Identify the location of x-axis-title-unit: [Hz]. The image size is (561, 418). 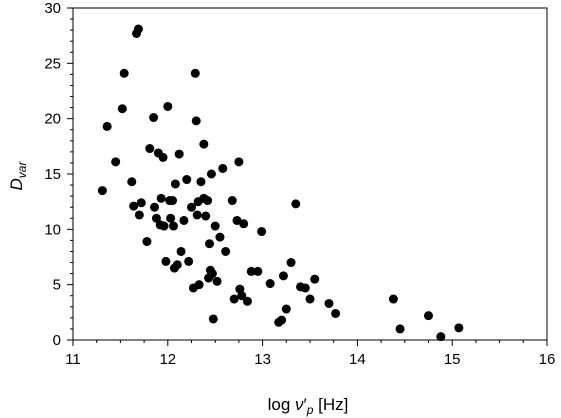
(330, 404).